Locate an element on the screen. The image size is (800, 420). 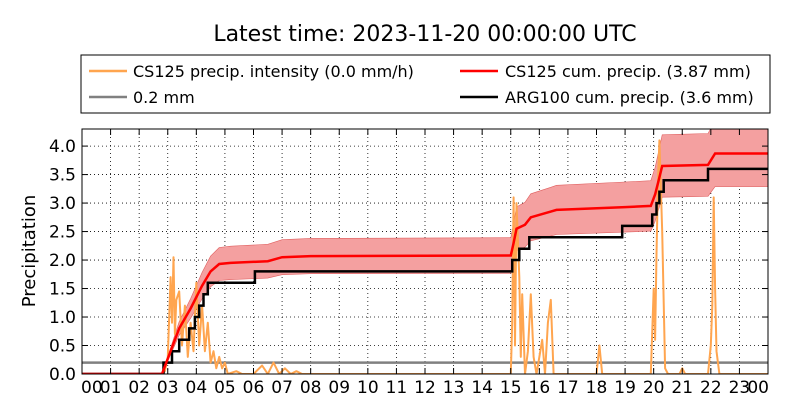
chart-title: Latest time: 2023-11-20 00:00:00 UTC is located at coordinates (424, 34).